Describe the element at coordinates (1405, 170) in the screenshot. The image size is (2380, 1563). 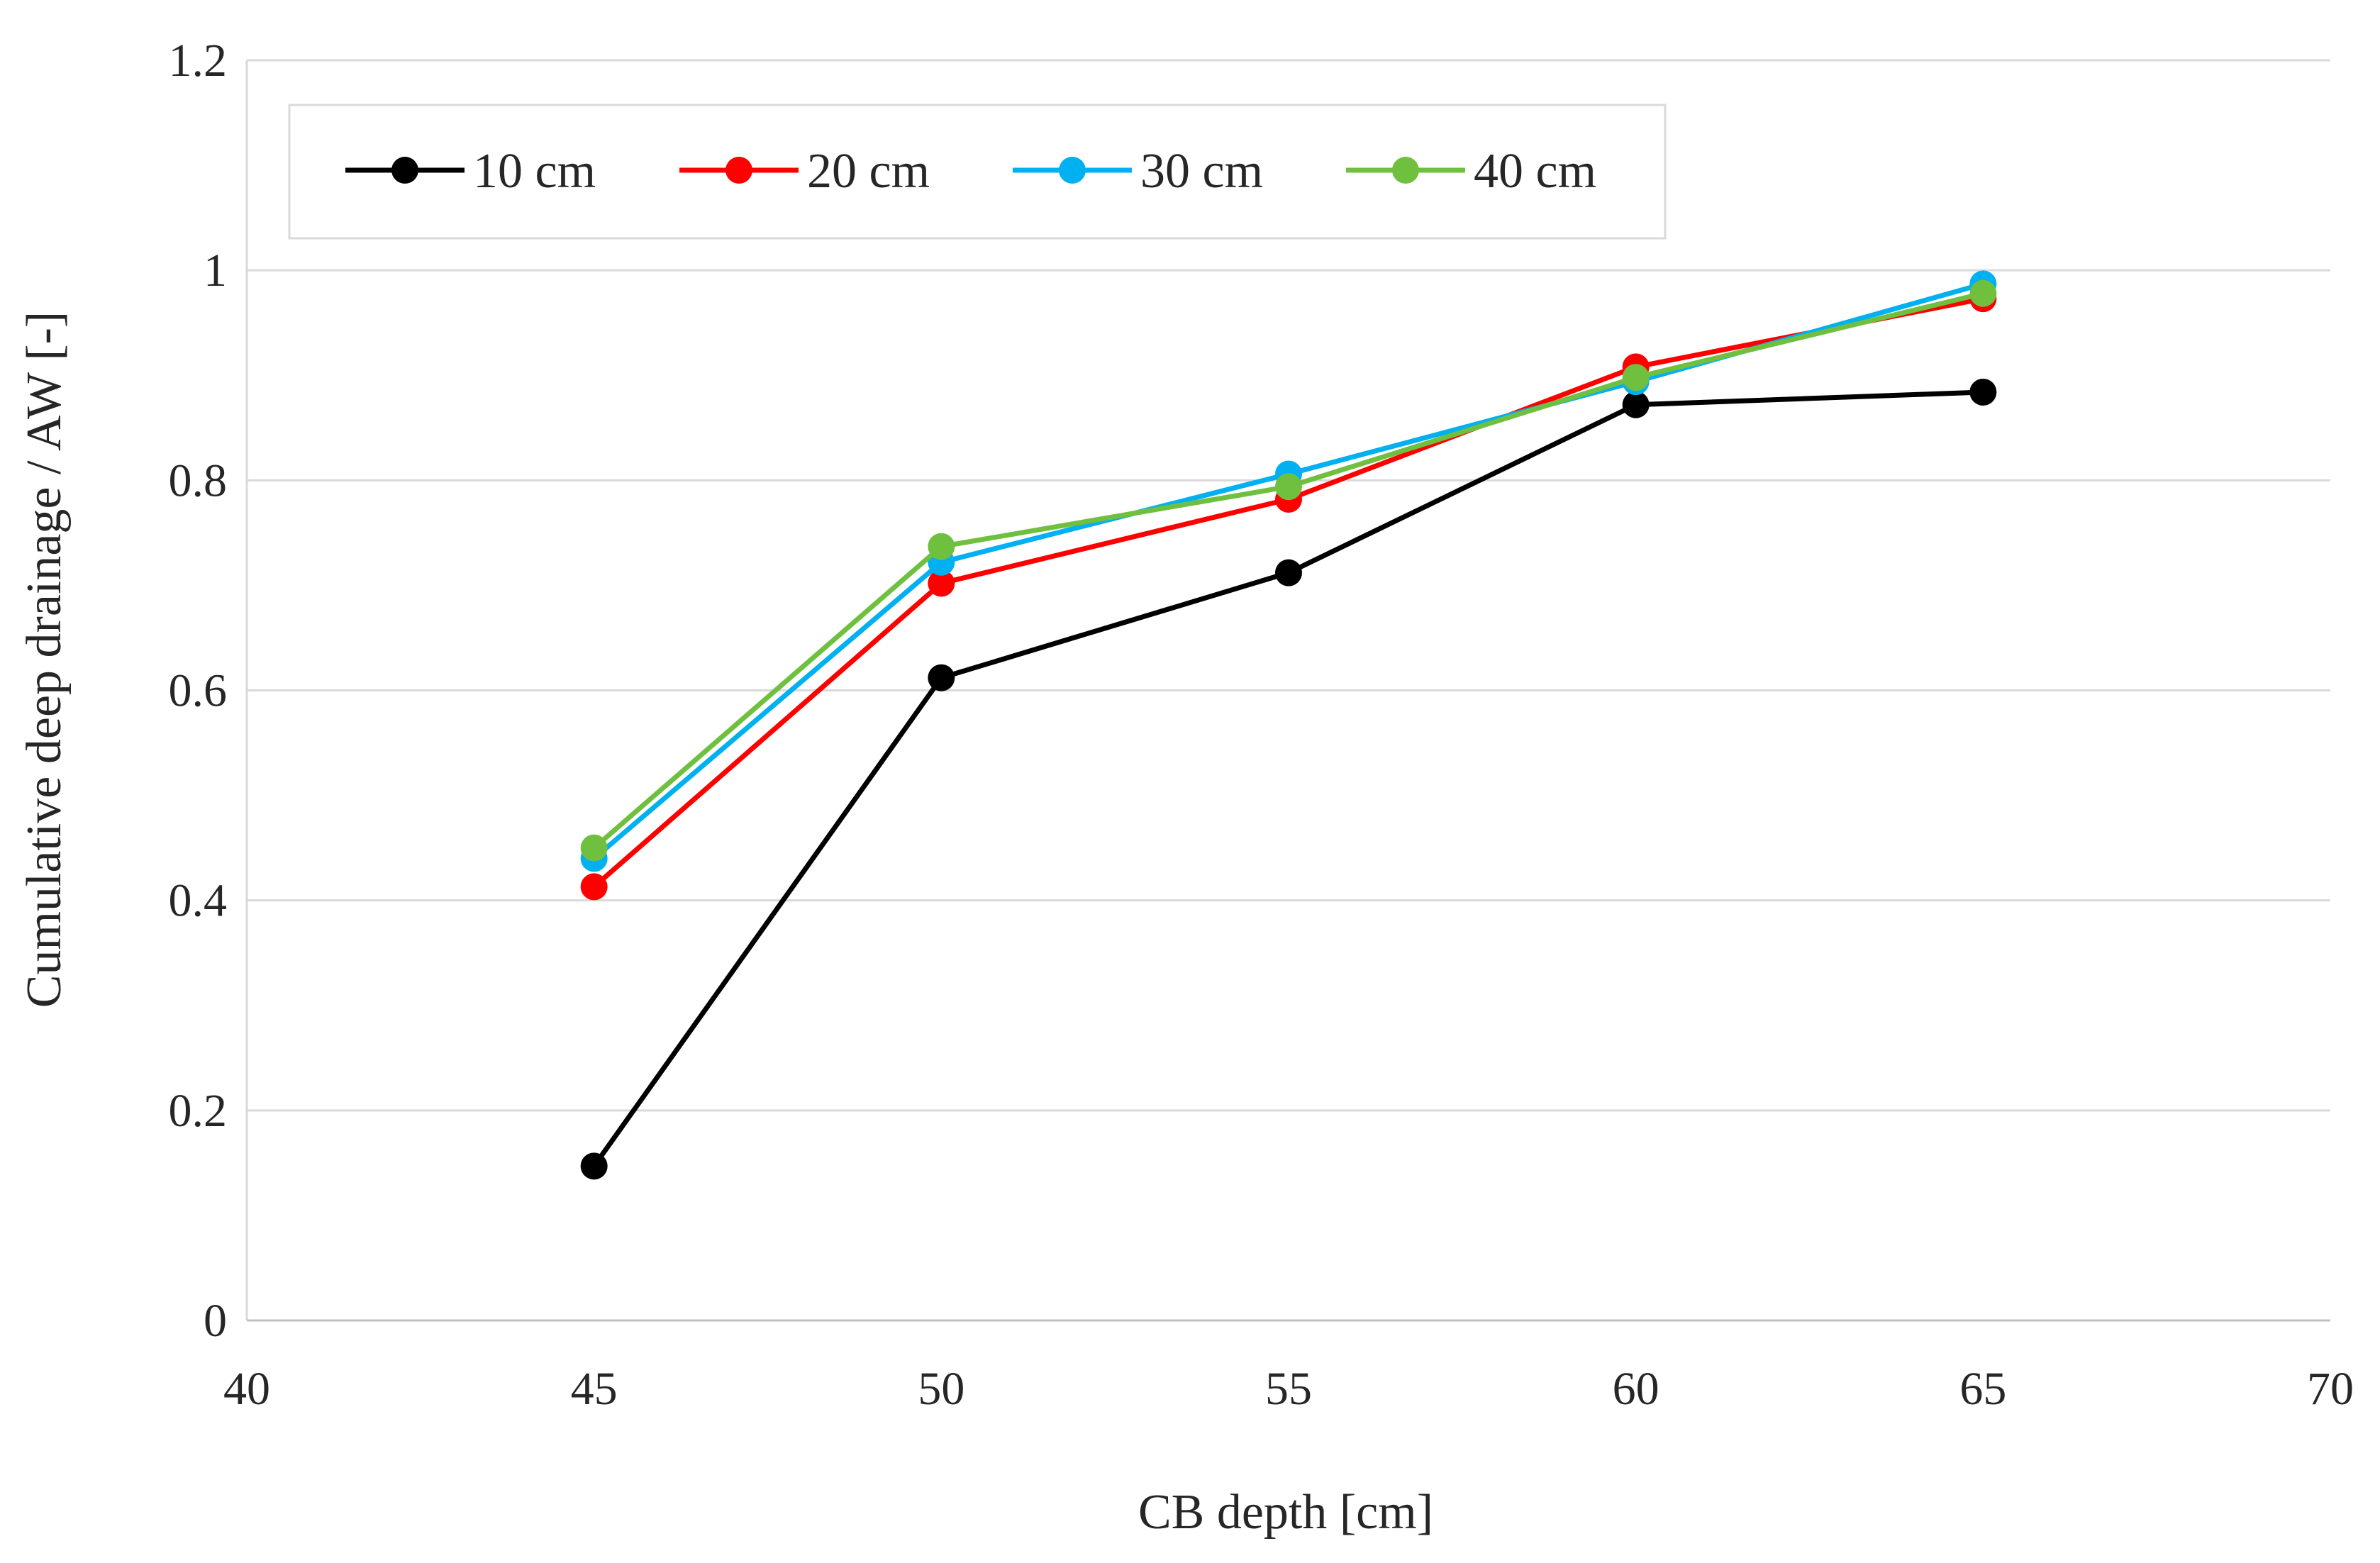
I see `legend-marker-40-cm` at that location.